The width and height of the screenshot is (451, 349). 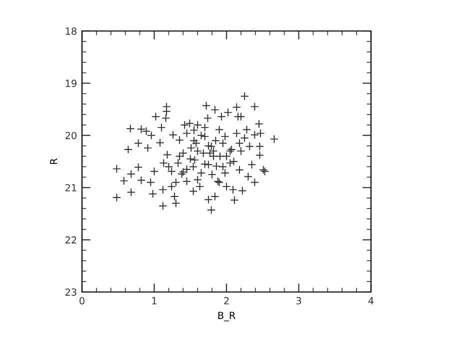 What do you see at coordinates (70, 136) in the screenshot?
I see `y-tick-label: 20` at bounding box center [70, 136].